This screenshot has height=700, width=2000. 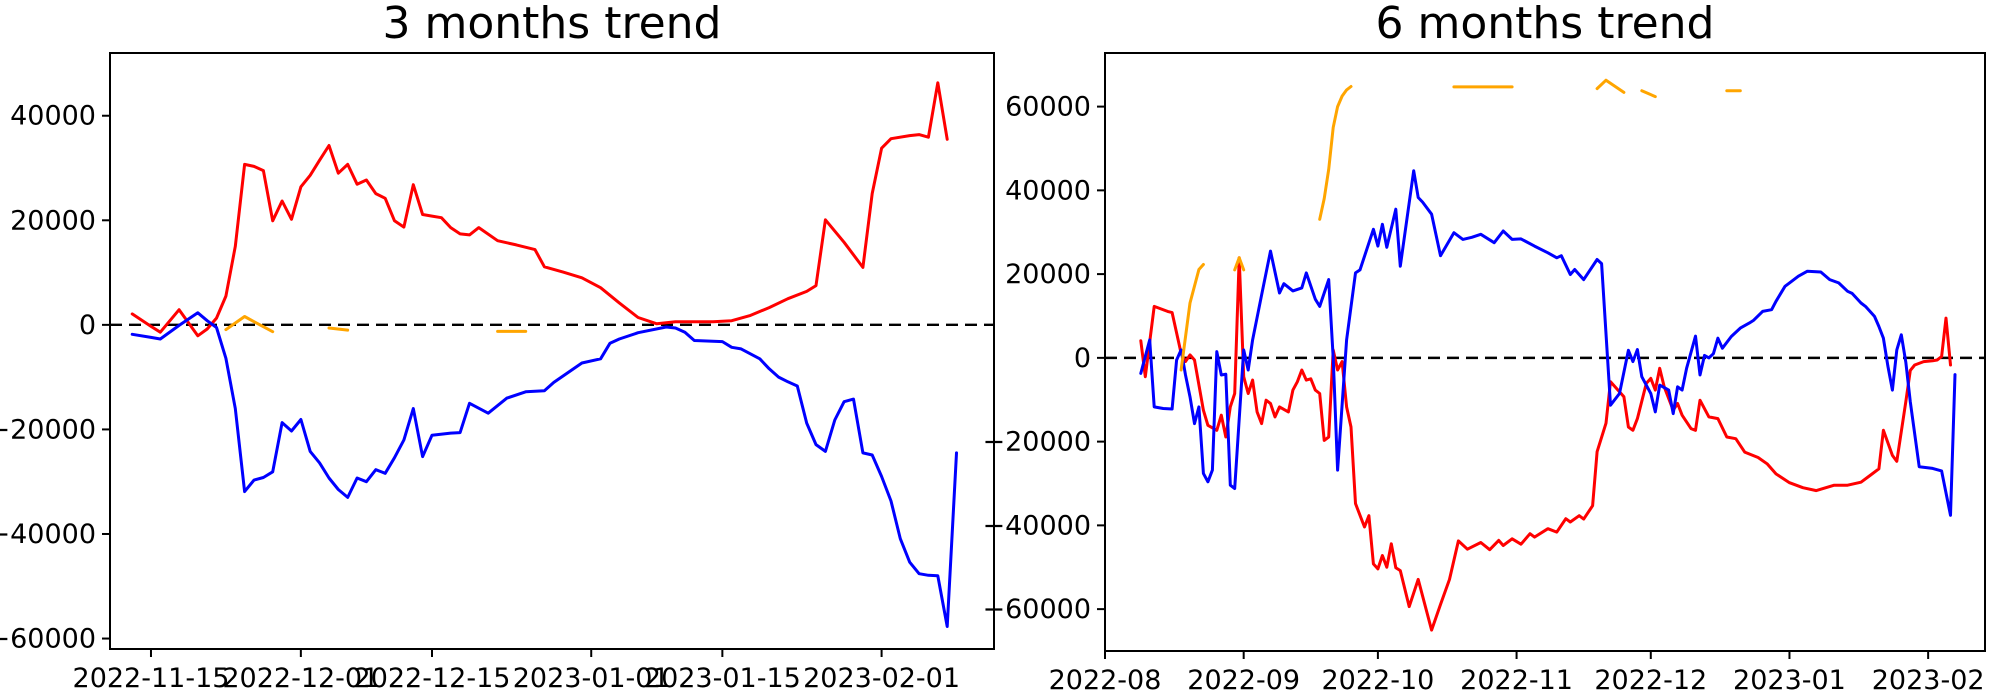 What do you see at coordinates (1048, 107) in the screenshot?
I see `y-tick-label: 60000` at bounding box center [1048, 107].